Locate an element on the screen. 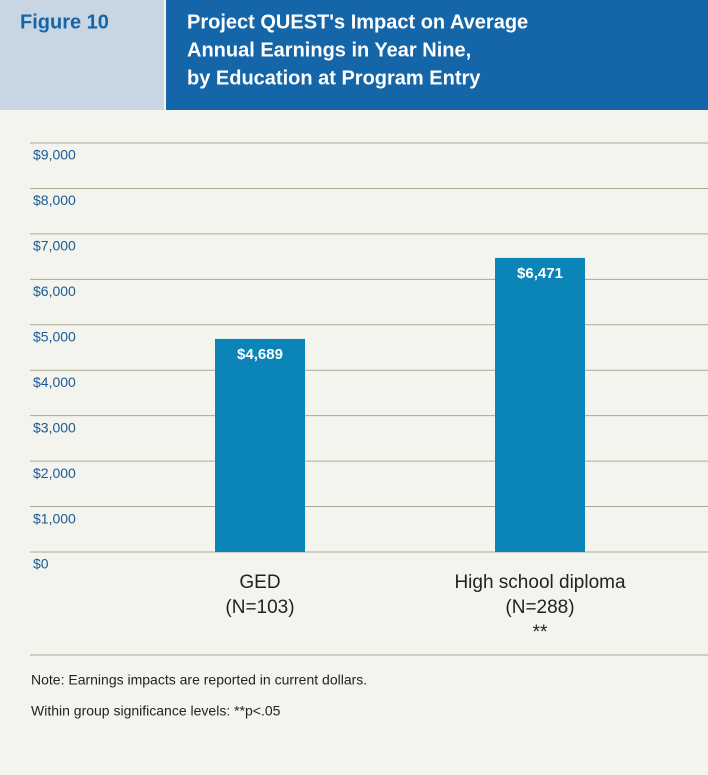 The image size is (708, 775). title-box is located at coordinates (437, 55).